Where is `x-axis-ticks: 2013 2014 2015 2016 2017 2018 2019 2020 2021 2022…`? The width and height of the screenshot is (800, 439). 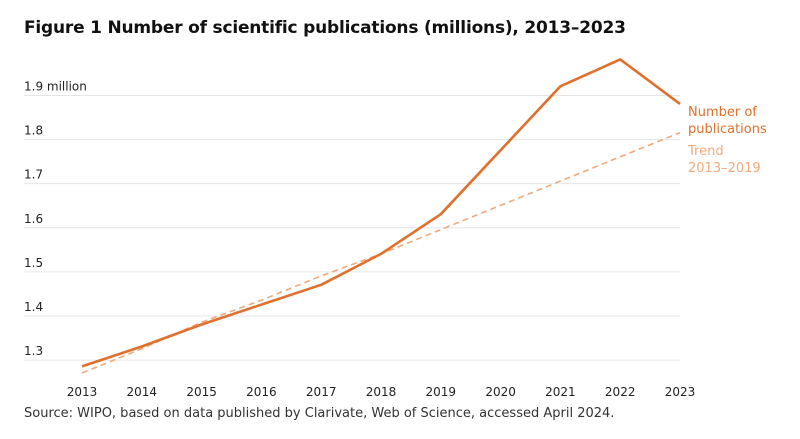 x-axis-ticks: 2013 2014 2015 2016 2017 2018 2019 2020 2021 2022… is located at coordinates (381, 392).